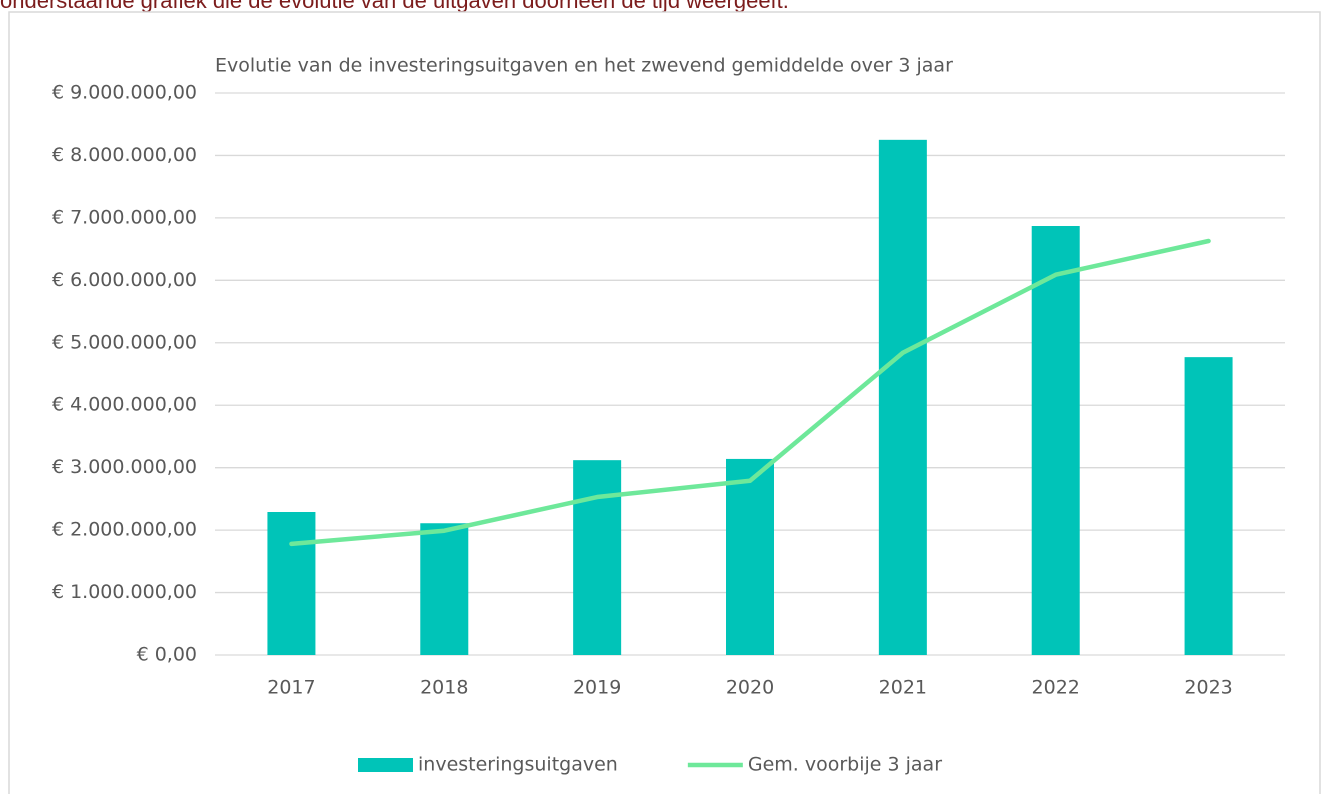 This screenshot has width=1327, height=794. What do you see at coordinates (124, 592) in the screenshot?
I see `y-tick-label: € 1.000.000,00` at bounding box center [124, 592].